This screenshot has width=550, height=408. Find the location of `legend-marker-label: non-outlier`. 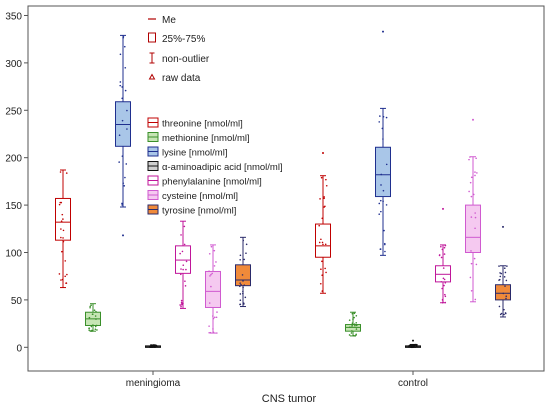

legend-marker-label: non-outlier is located at coordinates (186, 59).